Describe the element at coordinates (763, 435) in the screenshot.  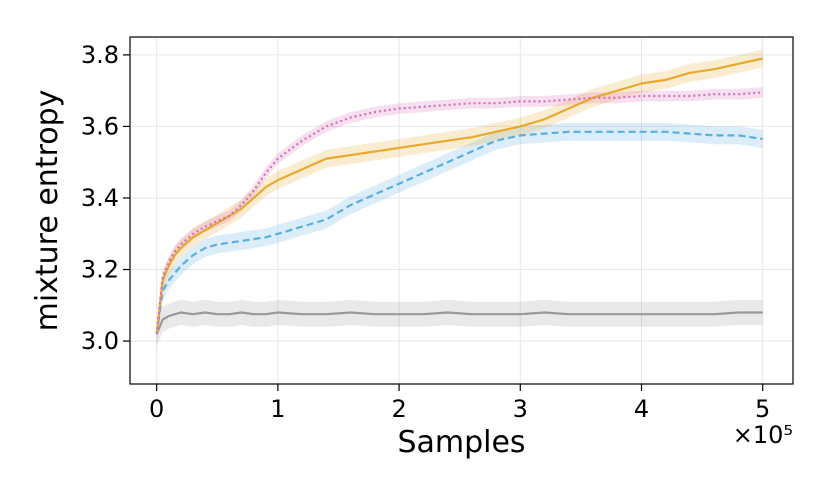
I see `x-axis-offset-label: ×10⁵` at that location.